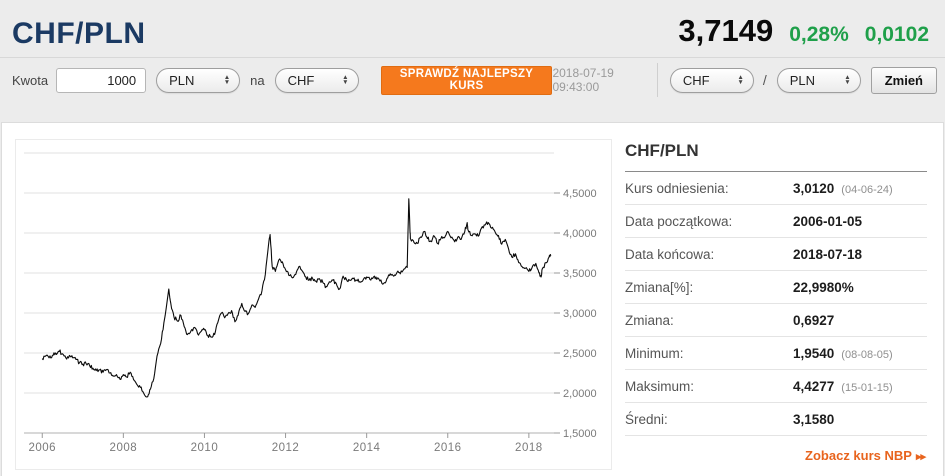 This screenshot has width=945, height=476. I want to click on svg-text: 2010, so click(205, 448).